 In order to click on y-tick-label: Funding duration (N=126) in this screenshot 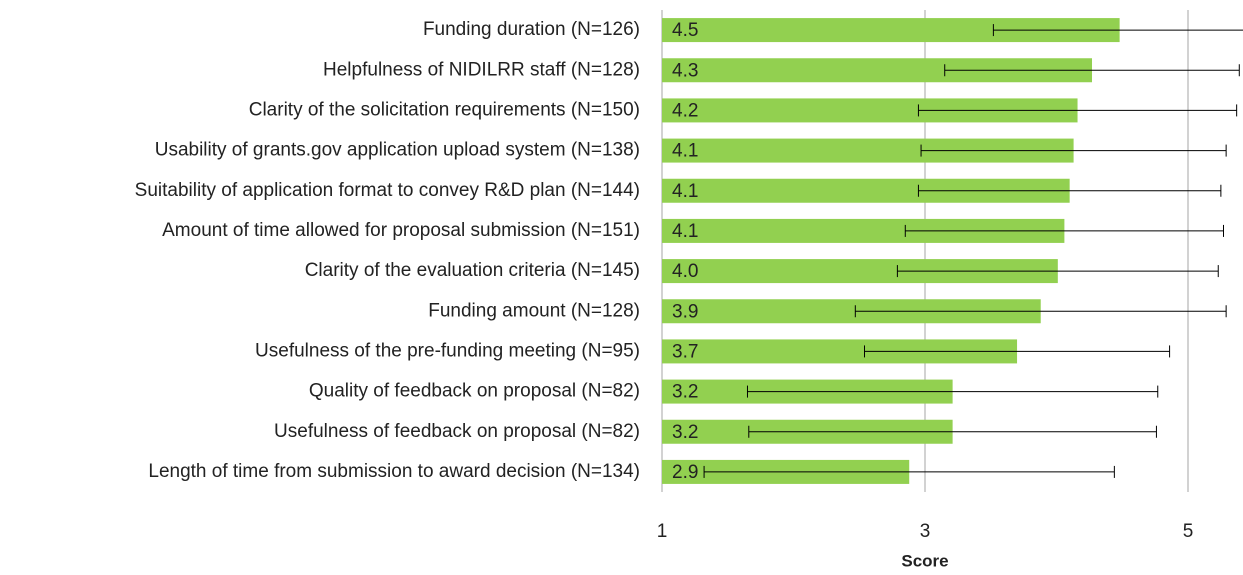, I will do `click(531, 29)`.